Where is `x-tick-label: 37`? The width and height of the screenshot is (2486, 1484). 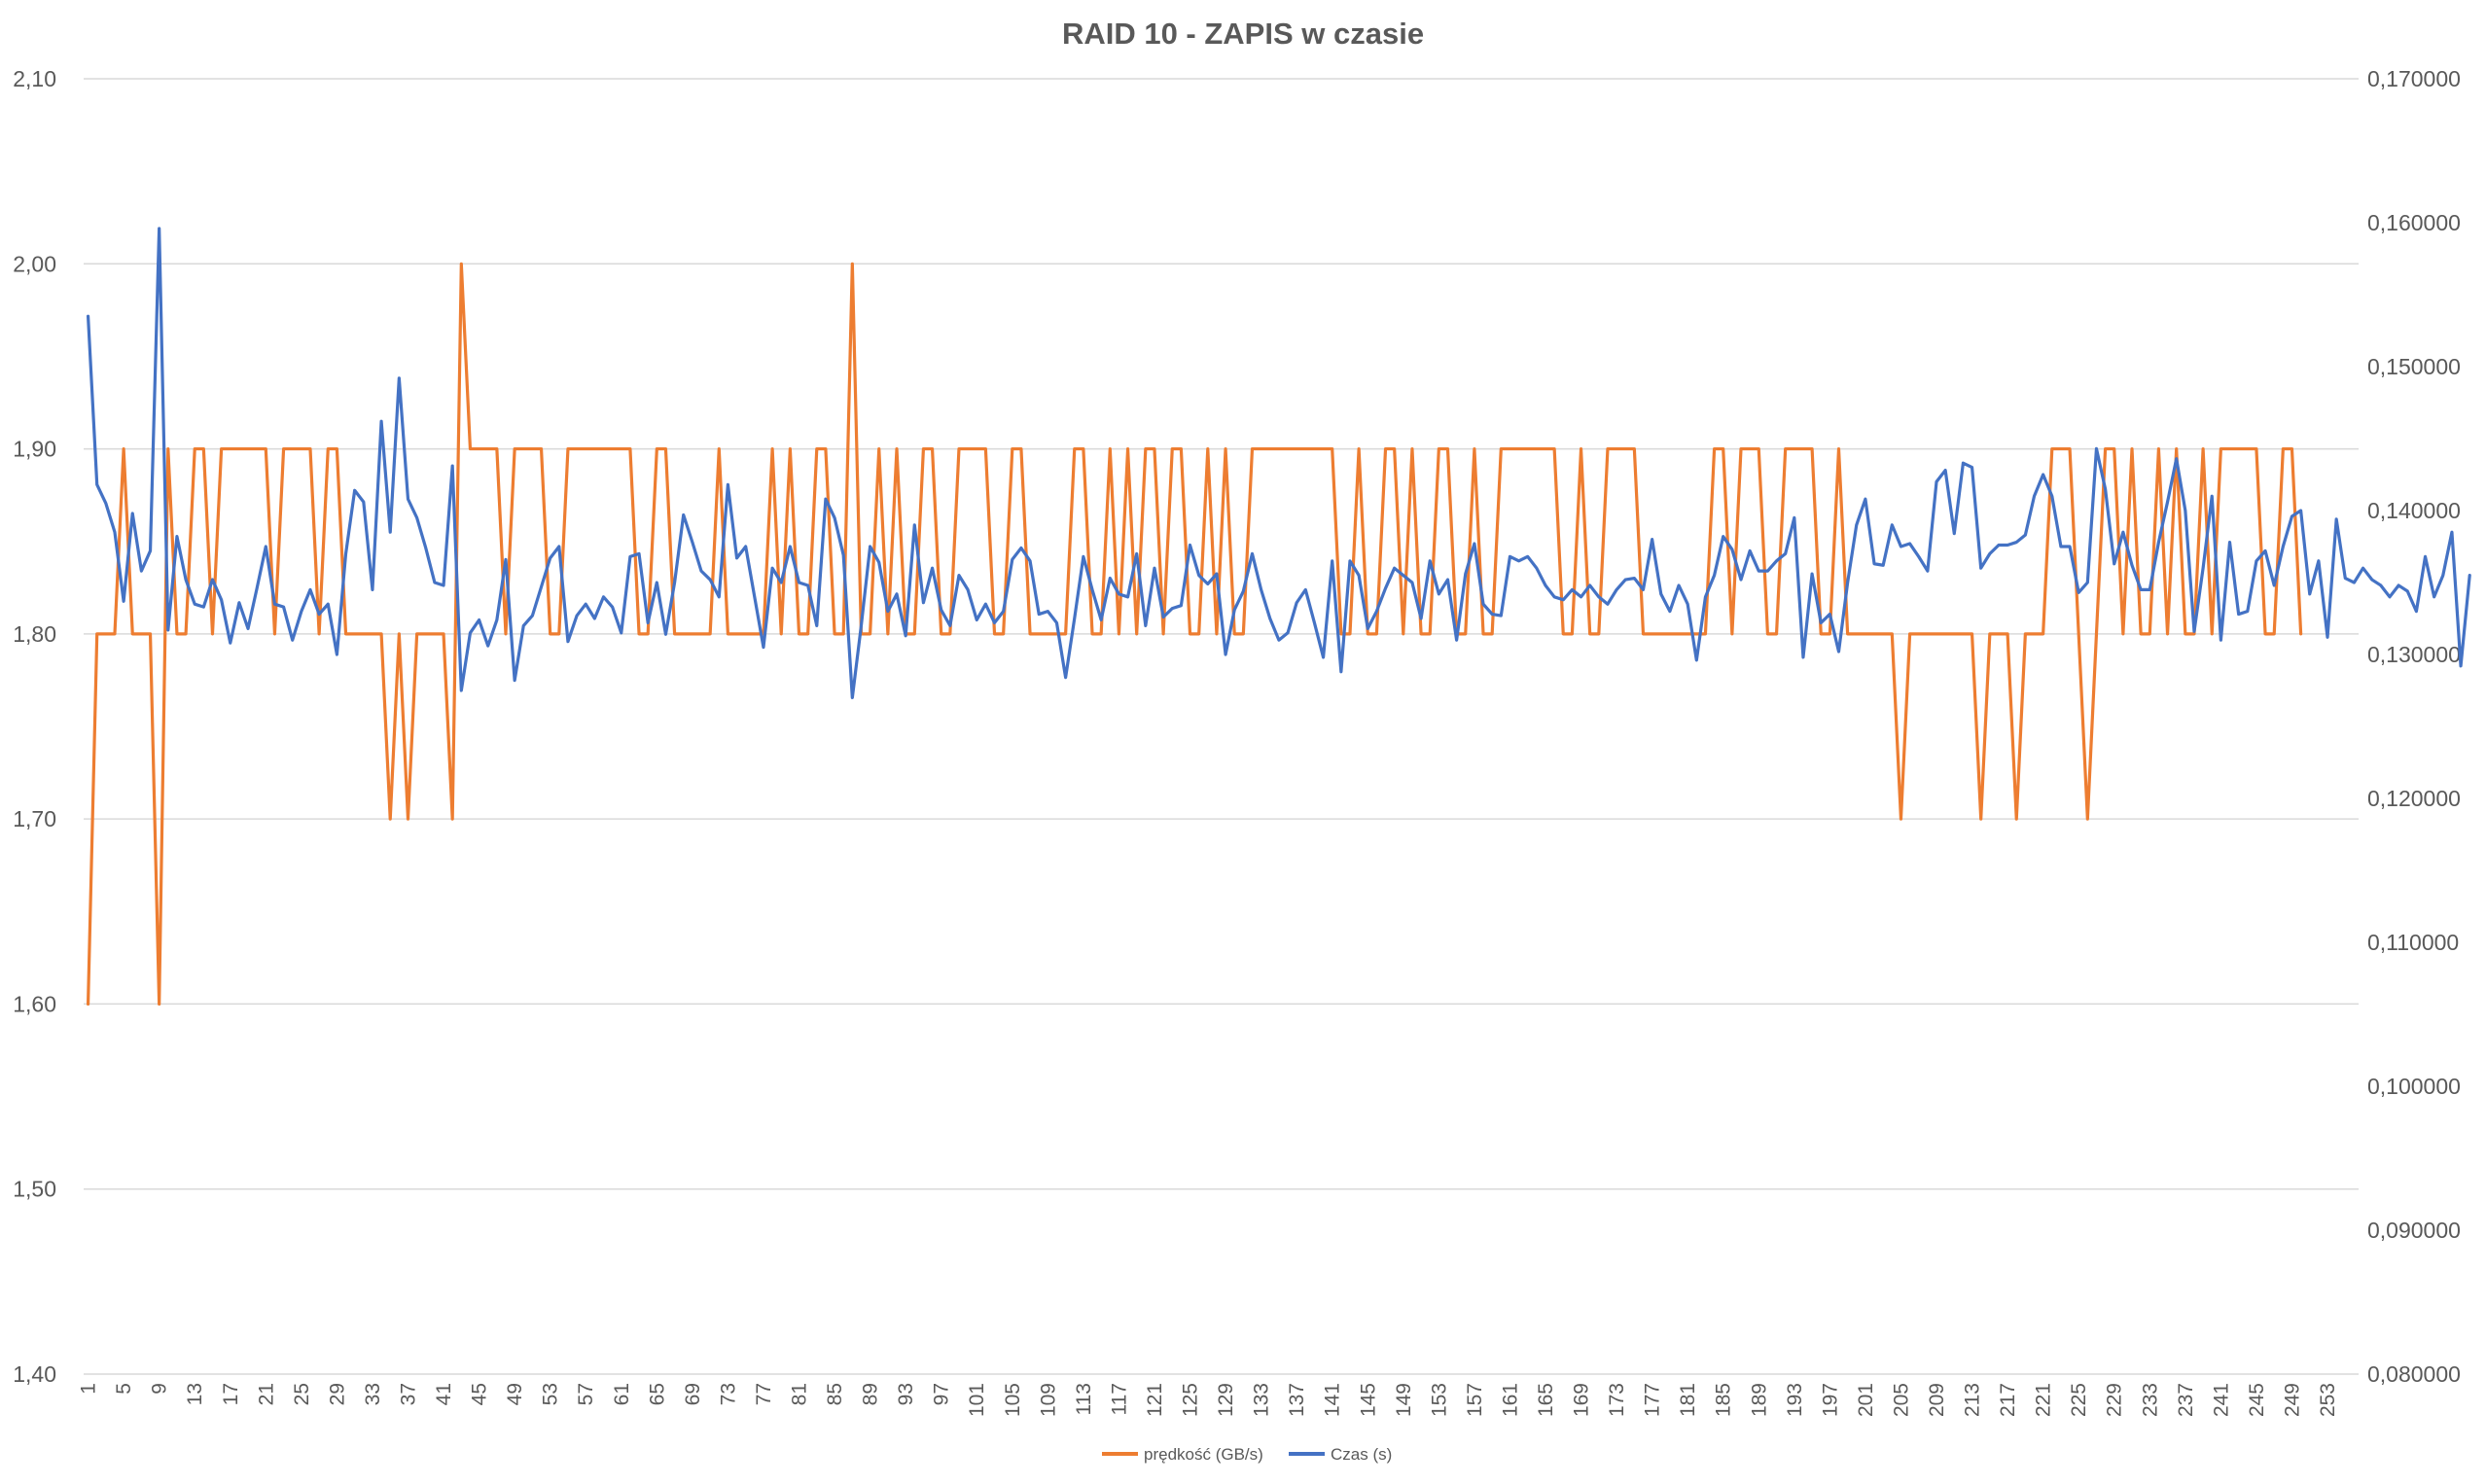 x-tick-label: 37 is located at coordinates (408, 1394).